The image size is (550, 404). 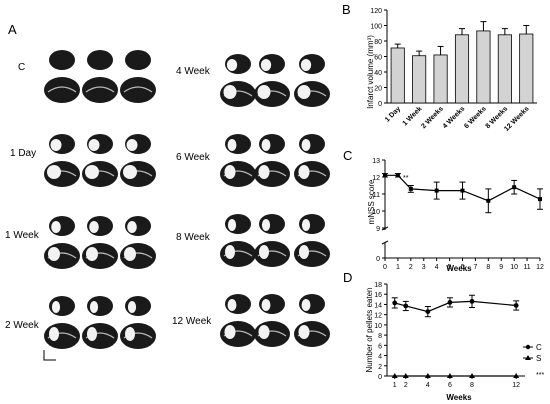 What do you see at coordinates (463, 188) in the screenshot?
I see `chart-c-series-line` at bounding box center [463, 188].